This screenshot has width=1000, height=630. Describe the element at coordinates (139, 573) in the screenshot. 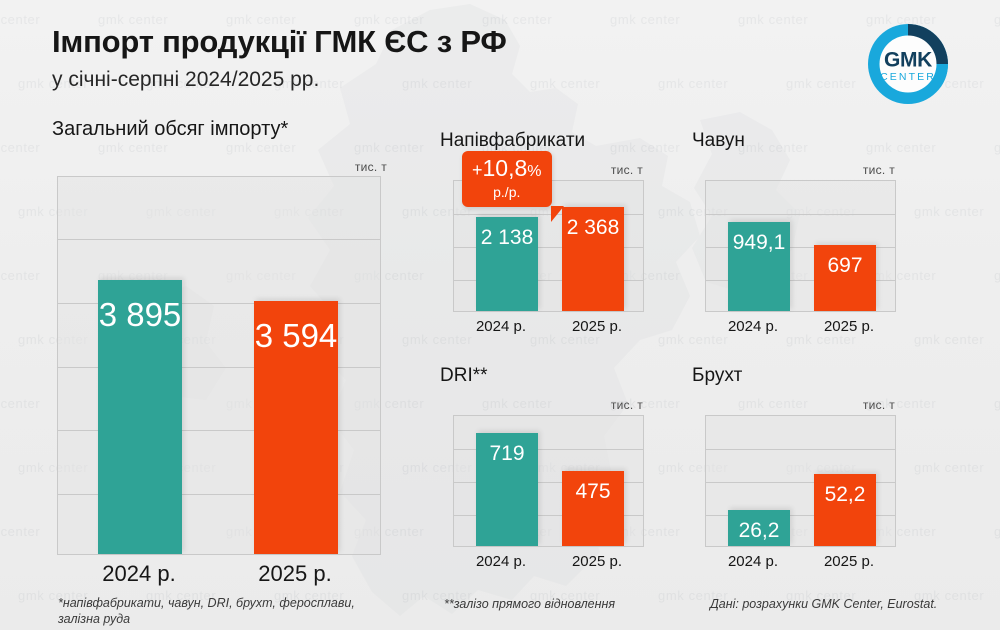

I see `x-label-total-2024: 2024 р.` at that location.